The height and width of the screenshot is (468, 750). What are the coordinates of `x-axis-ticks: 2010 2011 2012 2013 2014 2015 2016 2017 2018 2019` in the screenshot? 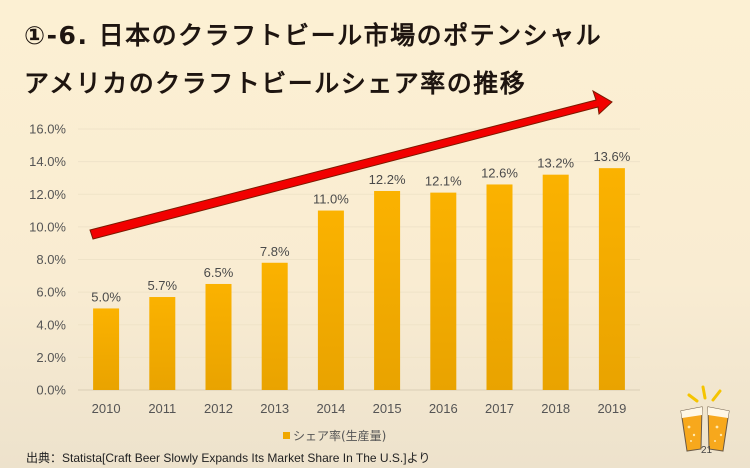 It's located at (359, 408).